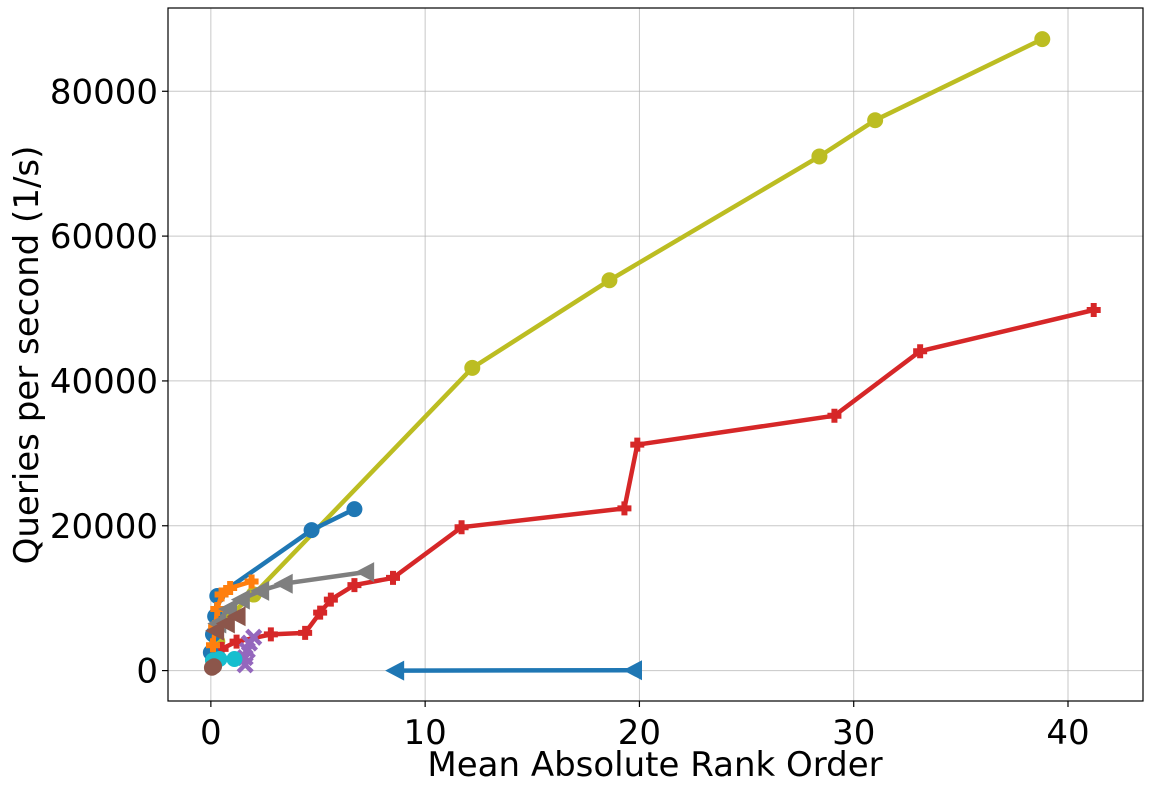 This screenshot has height=792, width=1153. What do you see at coordinates (104, 92) in the screenshot?
I see `y-tick-label: 80000` at bounding box center [104, 92].